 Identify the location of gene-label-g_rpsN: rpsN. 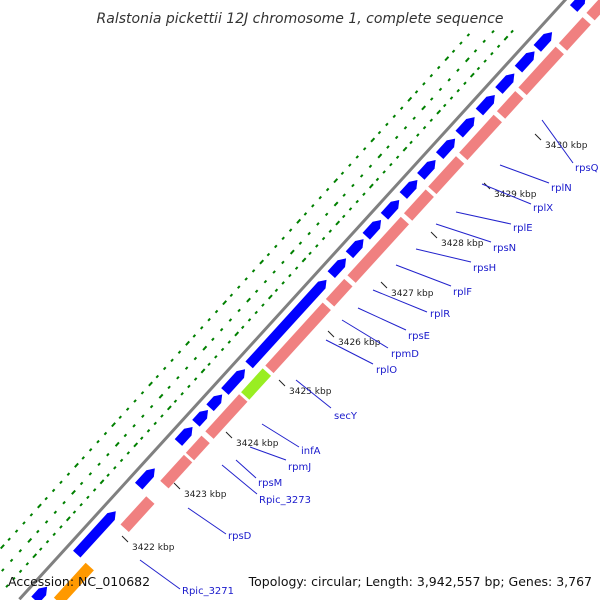
(504, 248).